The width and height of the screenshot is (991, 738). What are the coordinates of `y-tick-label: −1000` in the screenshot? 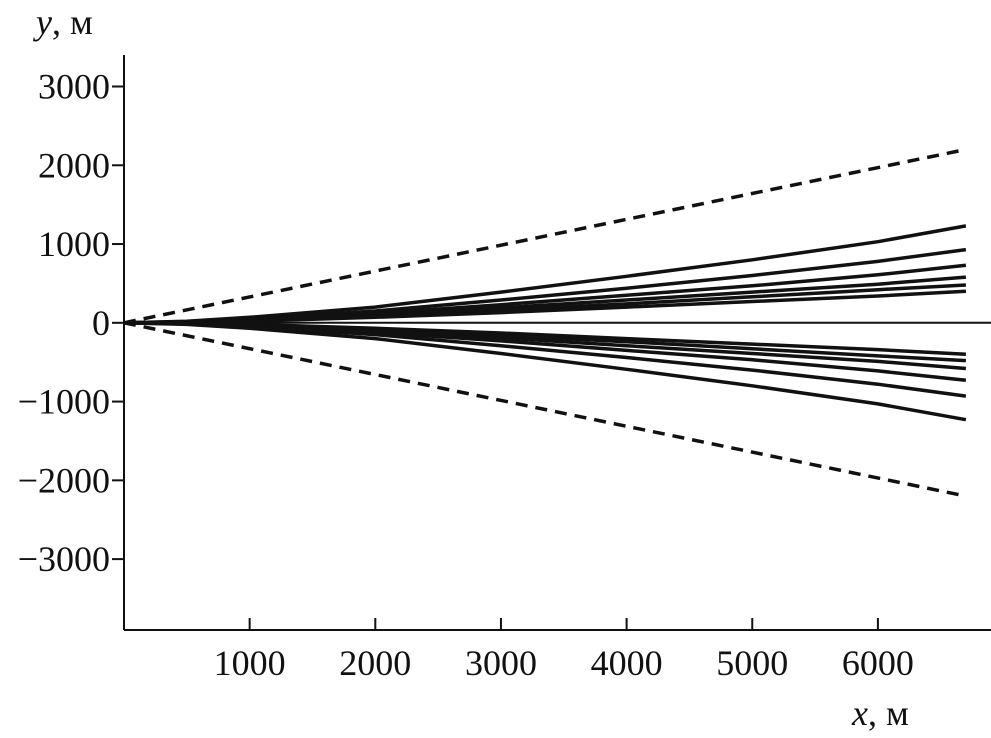 It's located at (64, 402).